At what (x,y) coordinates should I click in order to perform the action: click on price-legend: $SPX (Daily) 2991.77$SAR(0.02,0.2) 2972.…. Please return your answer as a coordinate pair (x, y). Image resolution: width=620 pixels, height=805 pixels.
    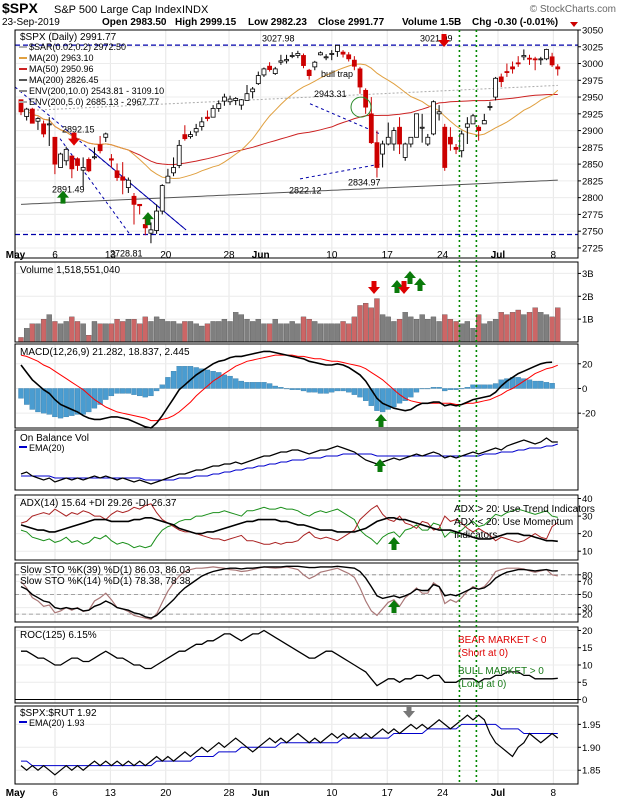
    Looking at the image, I should click on (91, 69).